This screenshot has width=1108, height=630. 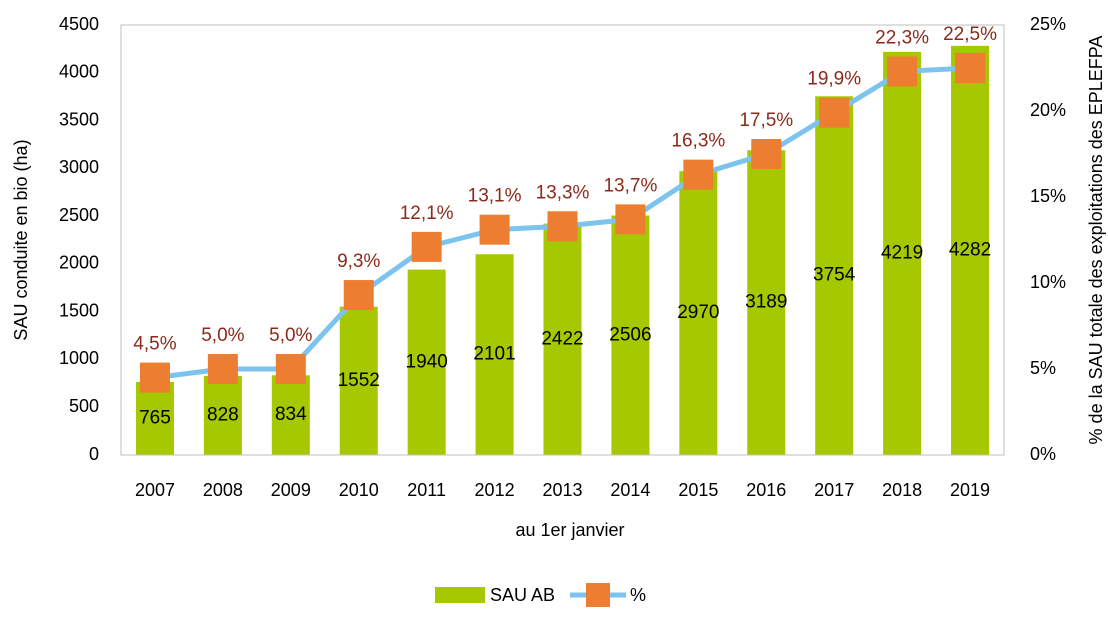 What do you see at coordinates (79, 24) in the screenshot?
I see `y-tick-label: 4500` at bounding box center [79, 24].